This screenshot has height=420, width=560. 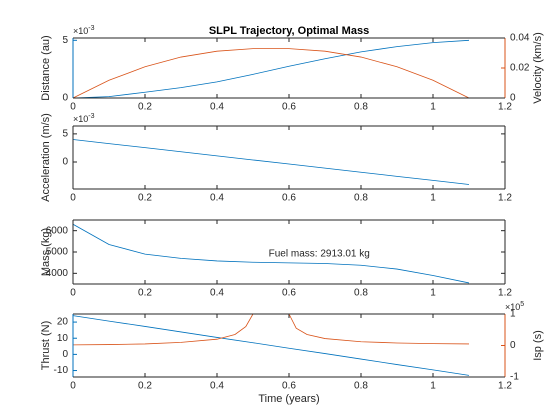 What do you see at coordinates (538, 345) in the screenshot?
I see `y2-axis-label: Isp (s)` at bounding box center [538, 345].